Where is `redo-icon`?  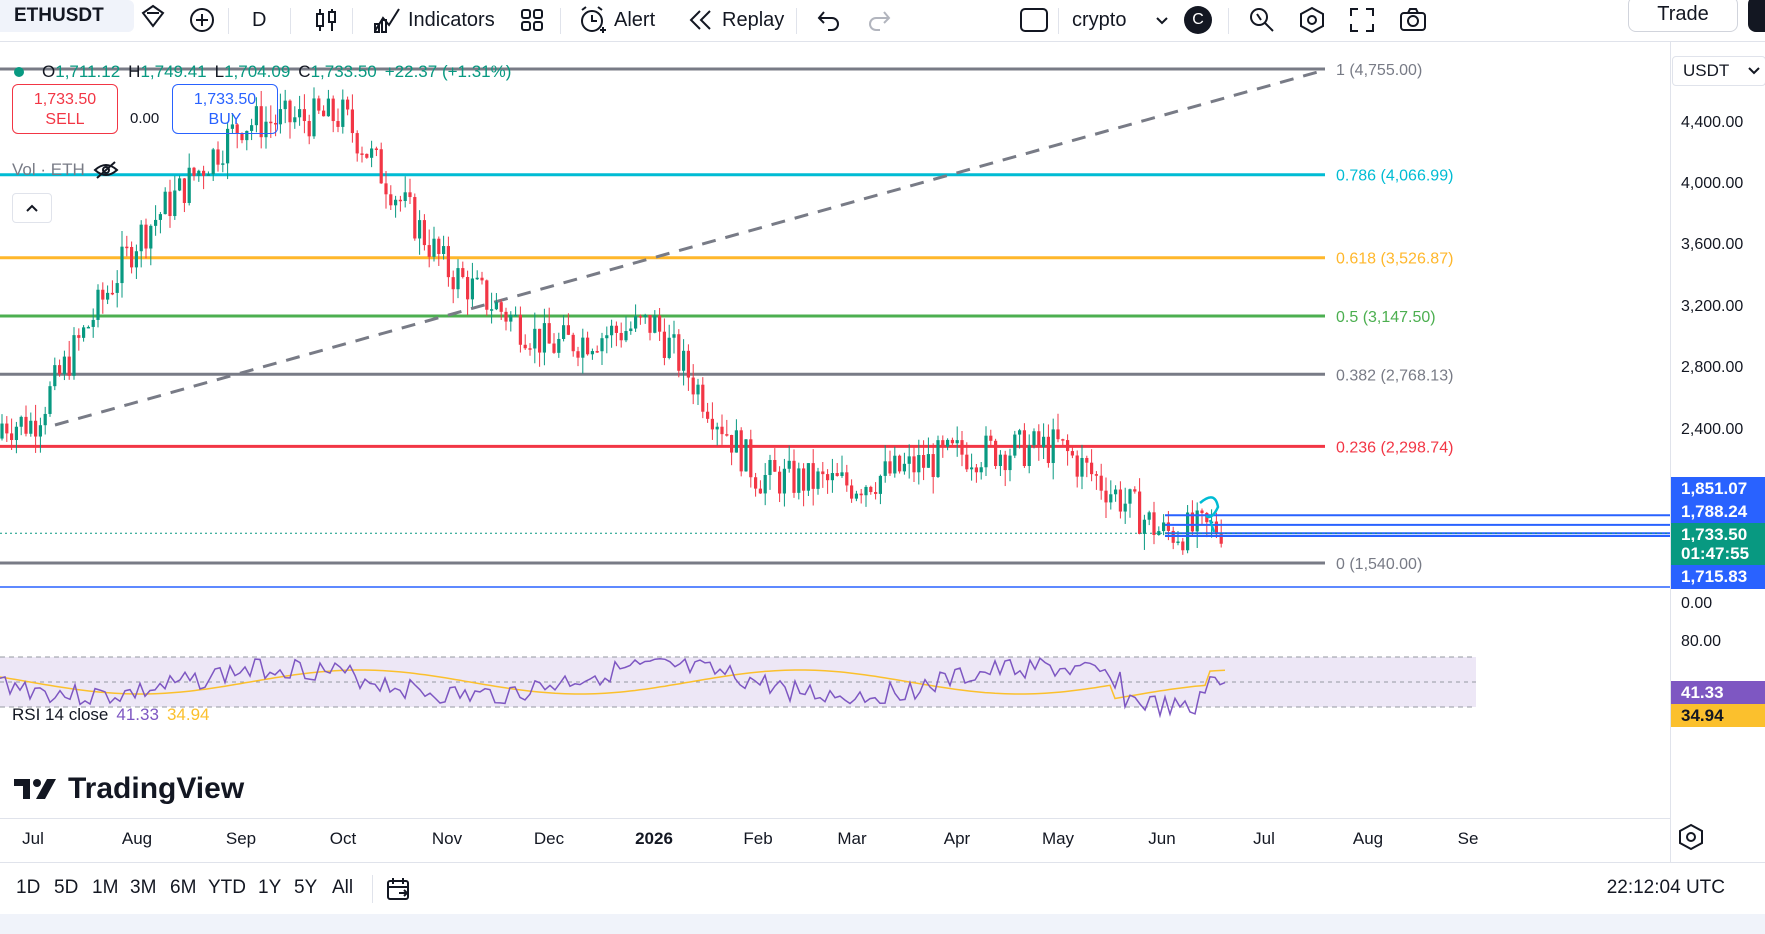
redo-icon is located at coordinates (879, 20).